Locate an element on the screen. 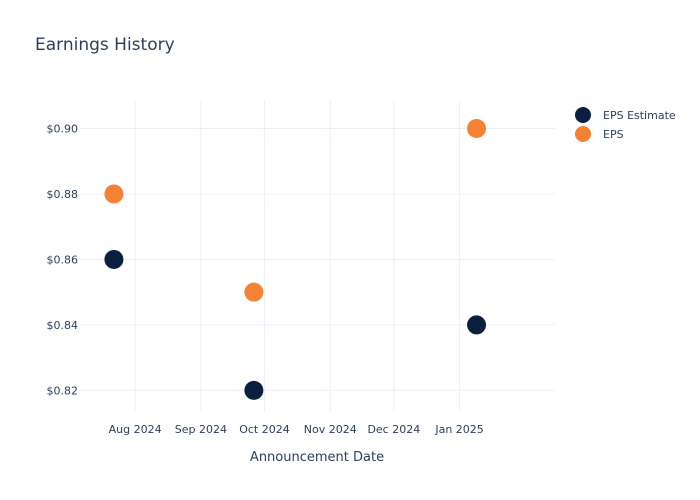  x-tick-label: Dec 2024 is located at coordinates (393, 429).